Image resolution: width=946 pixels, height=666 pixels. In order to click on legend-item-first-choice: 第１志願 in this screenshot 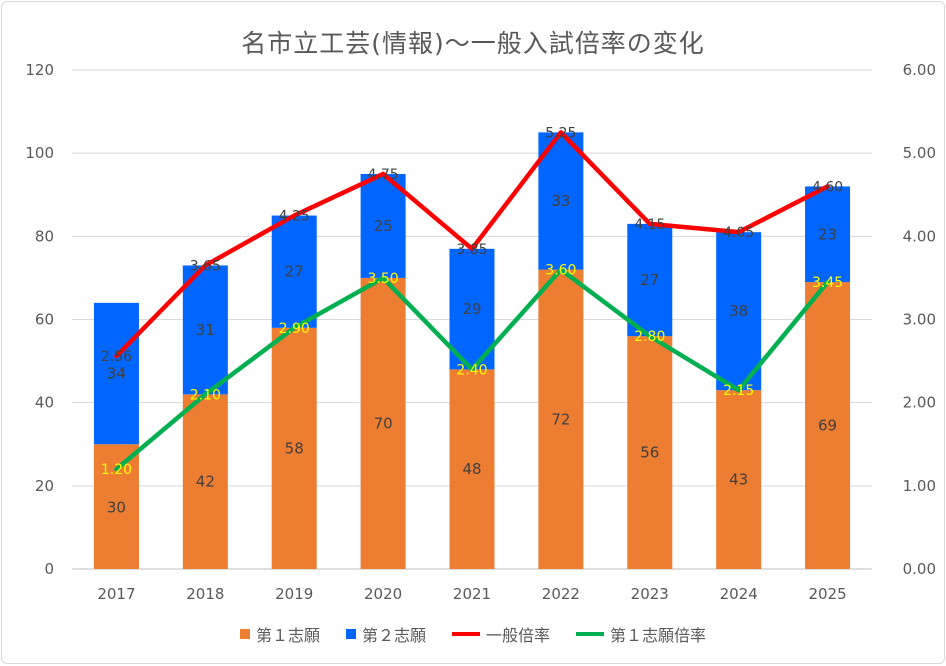, I will do `click(279, 634)`.